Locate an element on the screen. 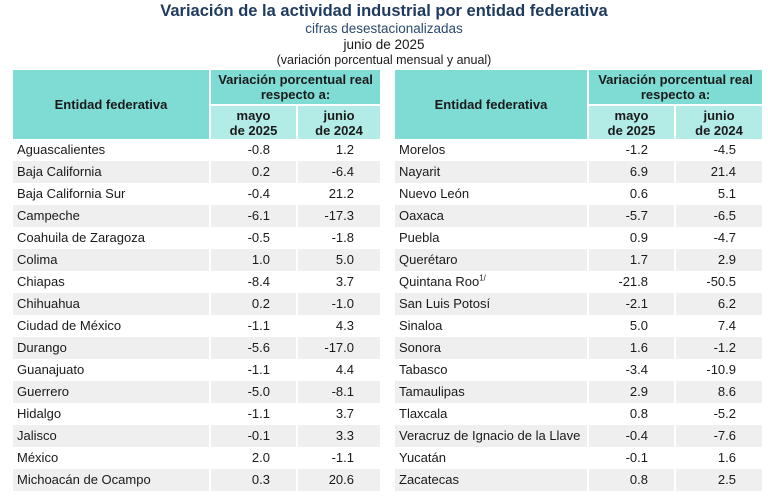  table-row: Tlaxcala 0.8 -5.2 is located at coordinates (578, 414).